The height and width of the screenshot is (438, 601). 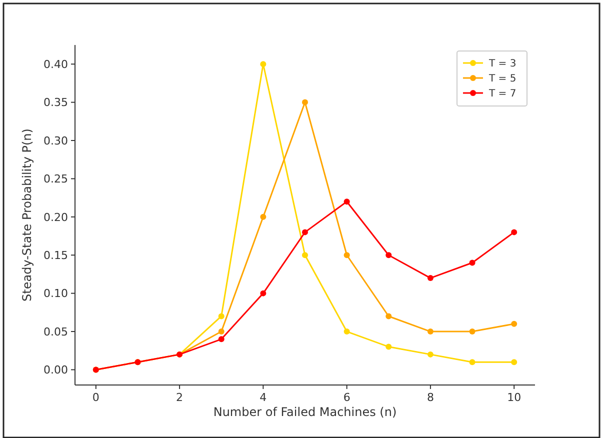 I want to click on y-tick-label: 0.05, so click(x=56, y=331).